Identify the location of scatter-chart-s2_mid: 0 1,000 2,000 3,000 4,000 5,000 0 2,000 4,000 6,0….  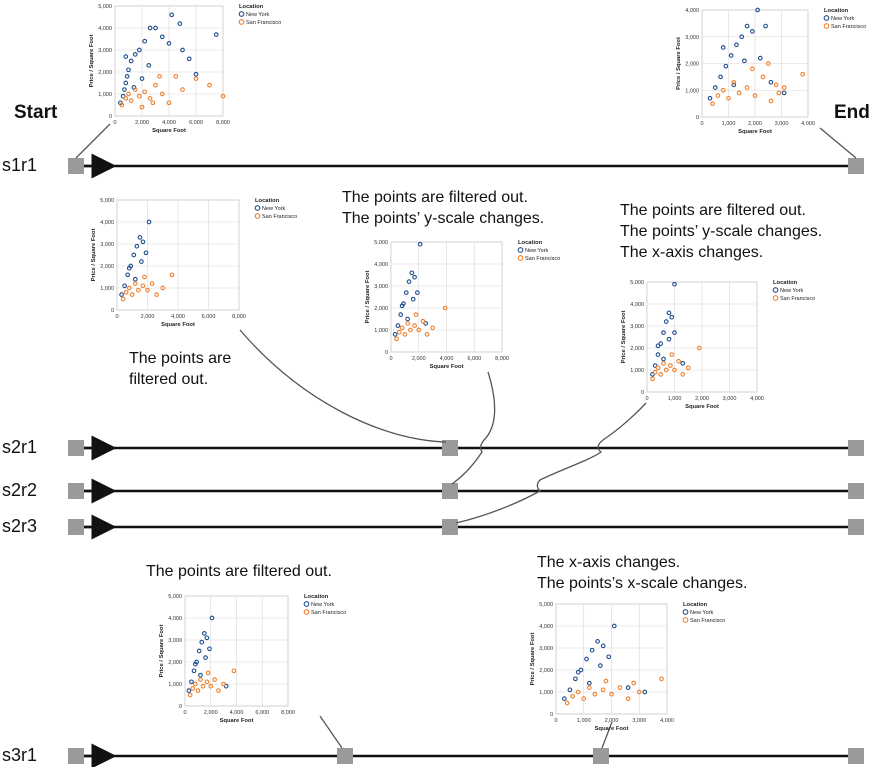
(462, 305).